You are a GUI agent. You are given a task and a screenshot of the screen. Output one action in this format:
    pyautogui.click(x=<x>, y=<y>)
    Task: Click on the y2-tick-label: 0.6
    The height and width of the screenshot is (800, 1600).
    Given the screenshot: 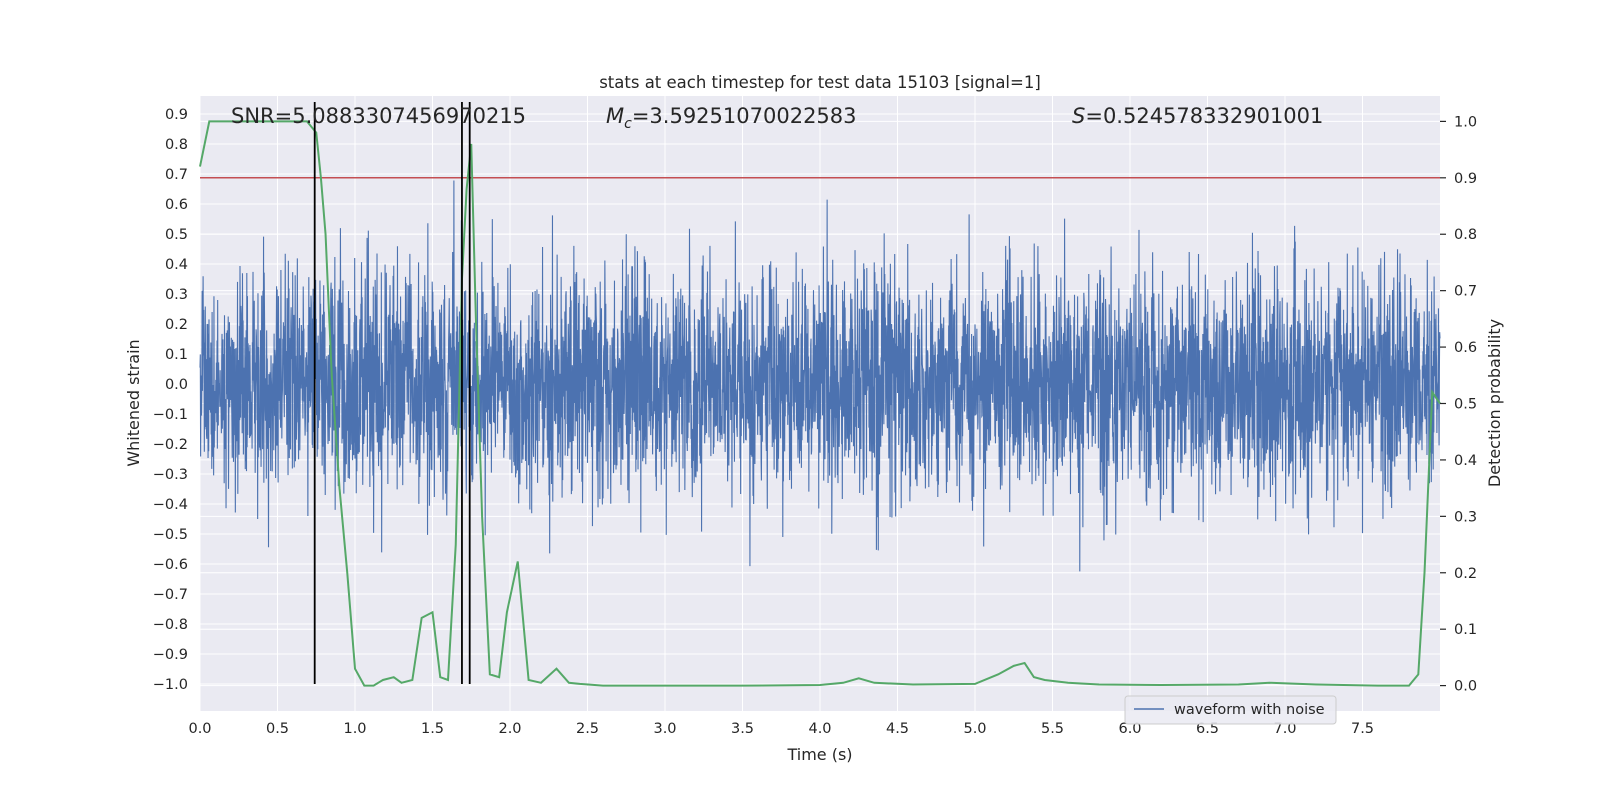 What is the action you would take?
    pyautogui.click(x=1465, y=348)
    